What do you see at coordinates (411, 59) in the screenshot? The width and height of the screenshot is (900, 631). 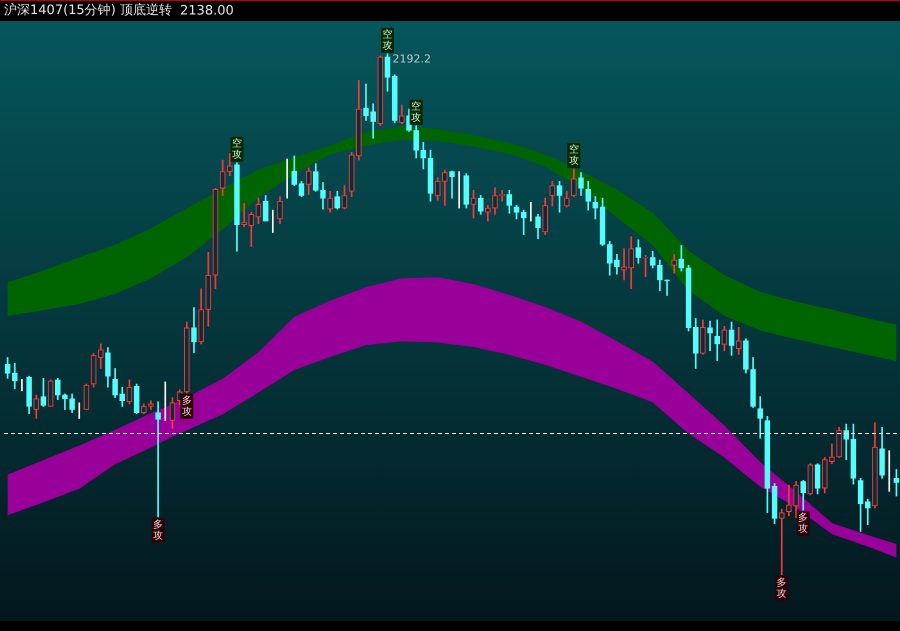 I see `annotation: 2192.2` at bounding box center [411, 59].